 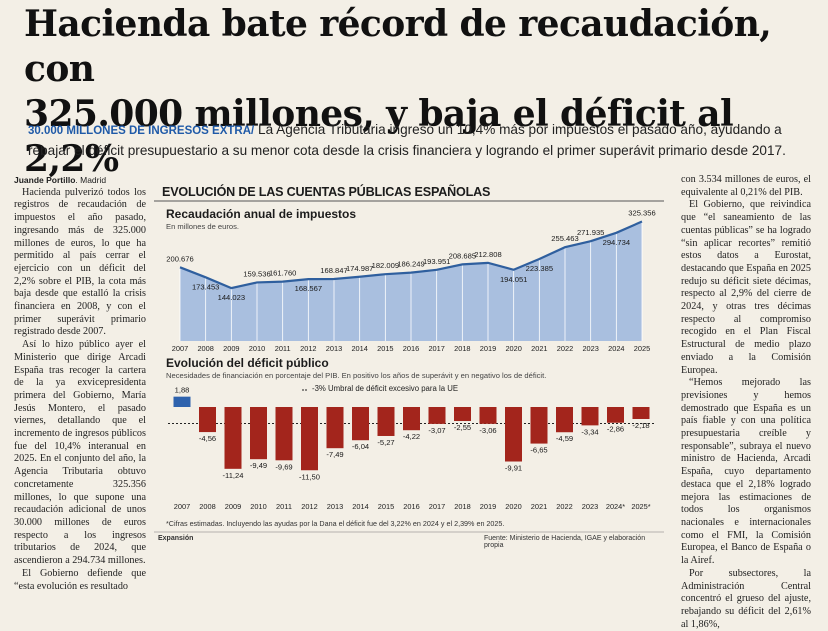 I want to click on revenue-year-label: 2008, so click(x=205, y=348).